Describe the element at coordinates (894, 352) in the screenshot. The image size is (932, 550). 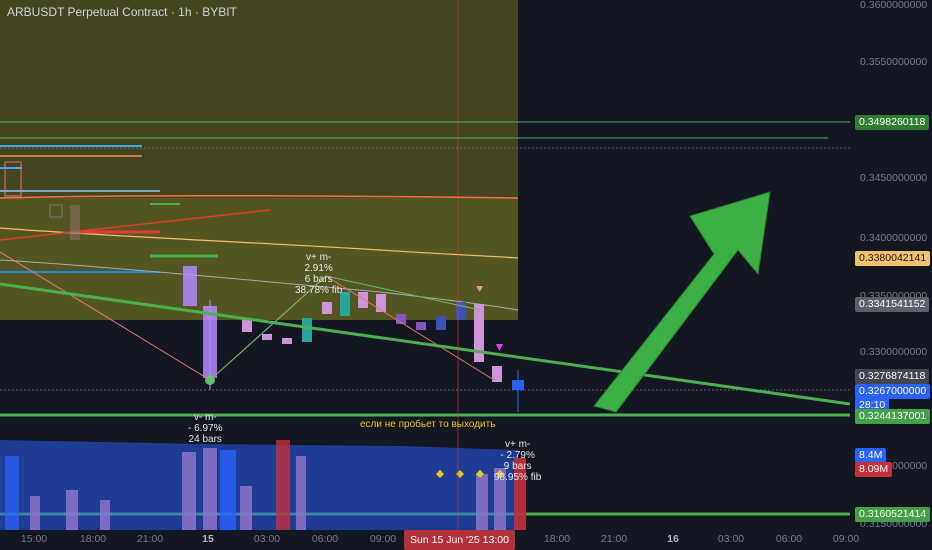
I see `price-tick: 0.3300000000` at that location.